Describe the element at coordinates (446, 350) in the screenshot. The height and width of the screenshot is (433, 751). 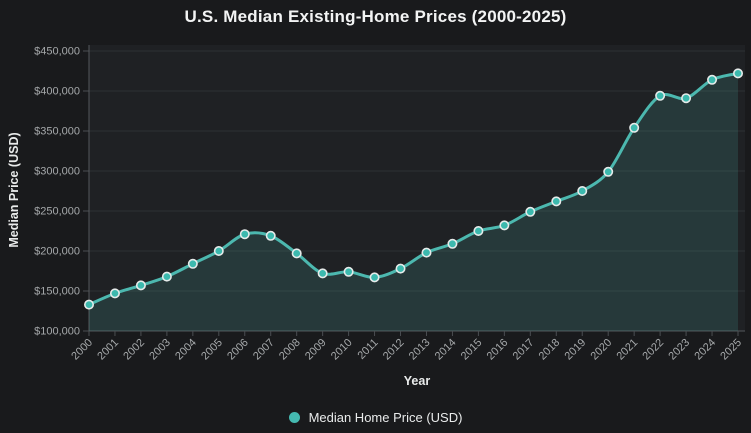
I see `x-tick-label: 2014` at that location.